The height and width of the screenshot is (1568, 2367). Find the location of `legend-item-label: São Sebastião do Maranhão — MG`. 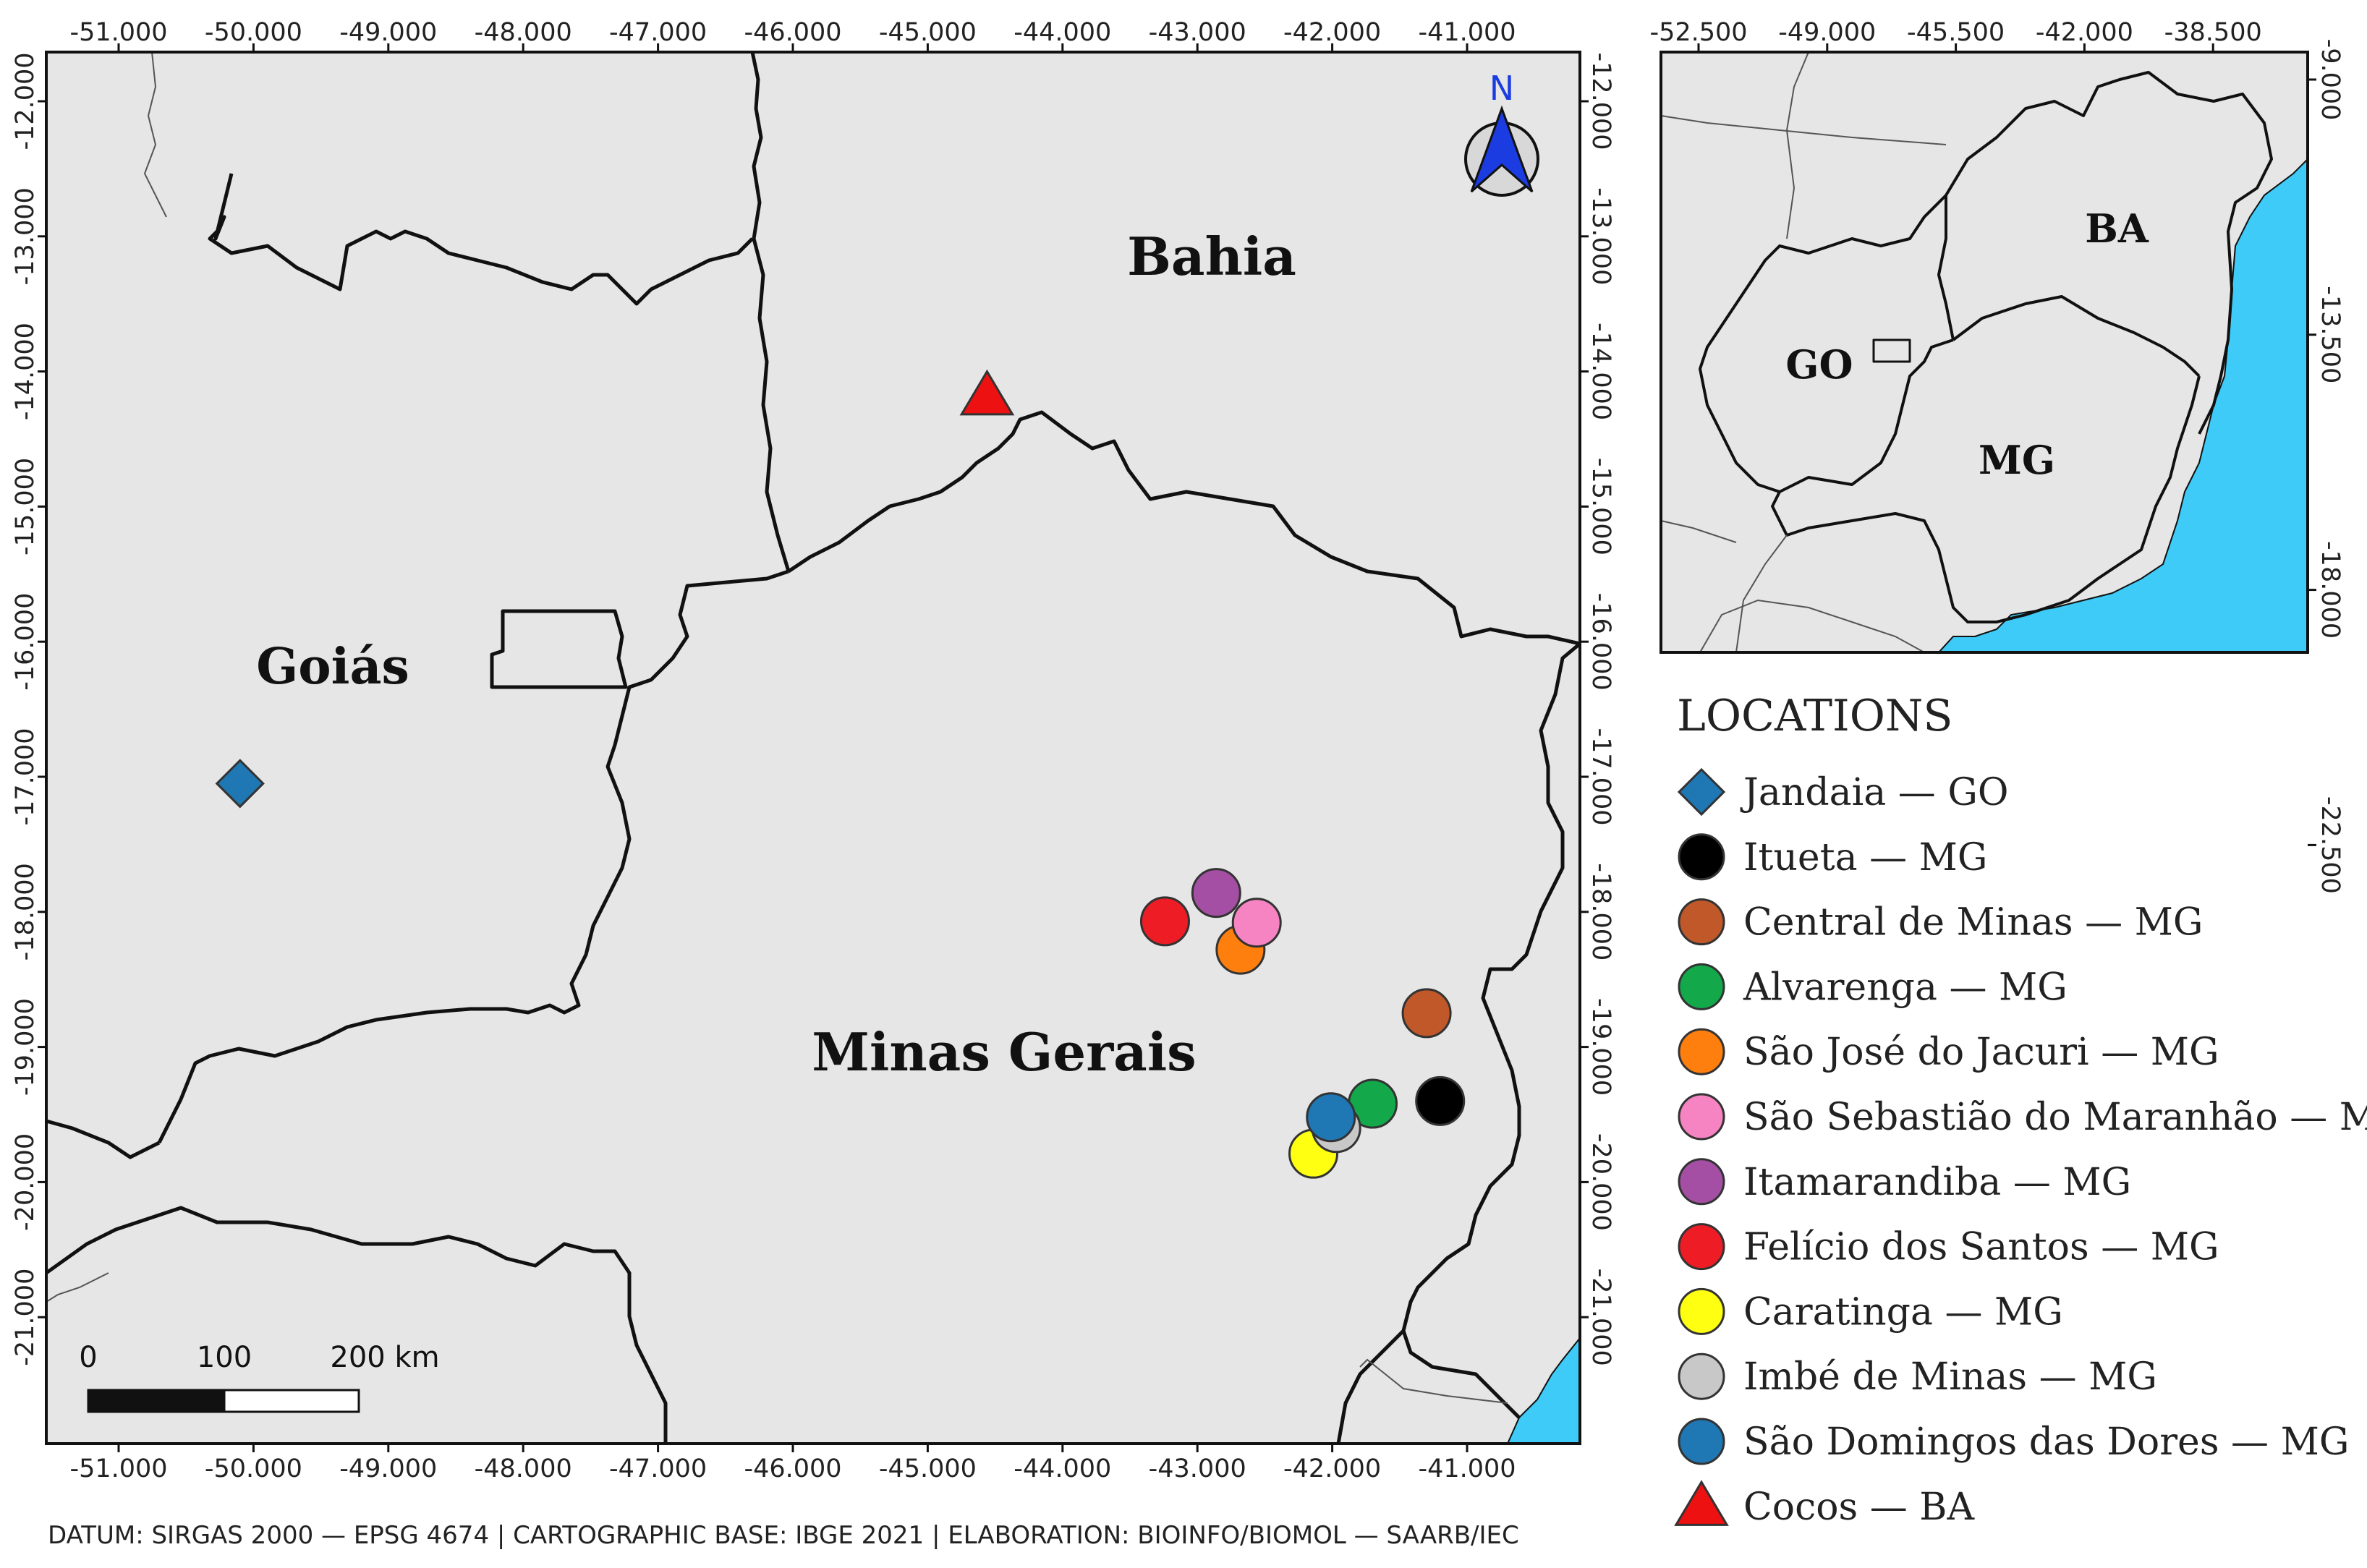

legend-item-label: São Sebastião do Maranhão — MG is located at coordinates (2055, 1117).